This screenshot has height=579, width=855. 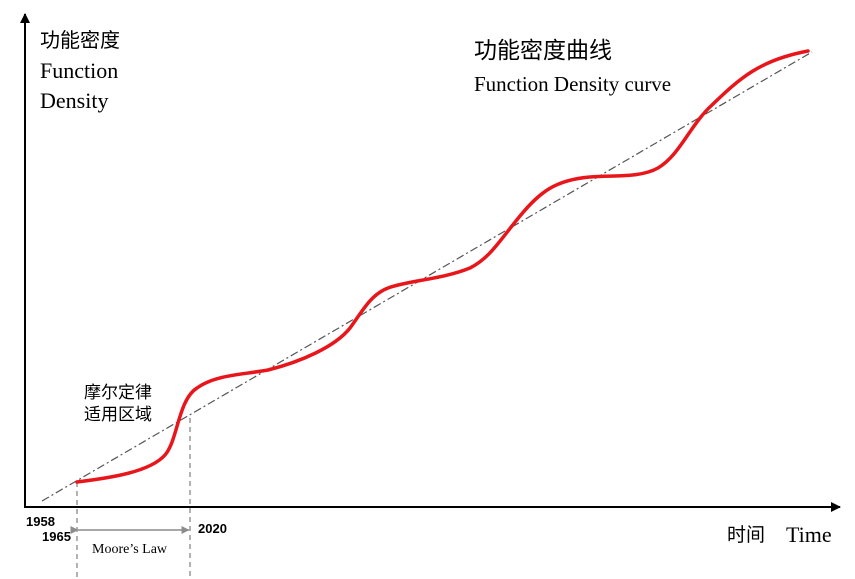 I want to click on y-axis-label-cn: 功能密度, so click(x=80, y=40).